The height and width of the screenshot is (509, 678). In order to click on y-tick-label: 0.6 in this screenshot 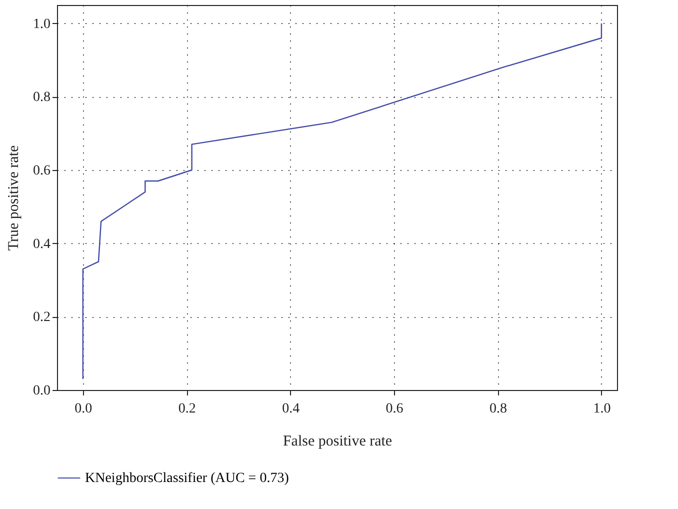, I will do `click(41, 171)`.